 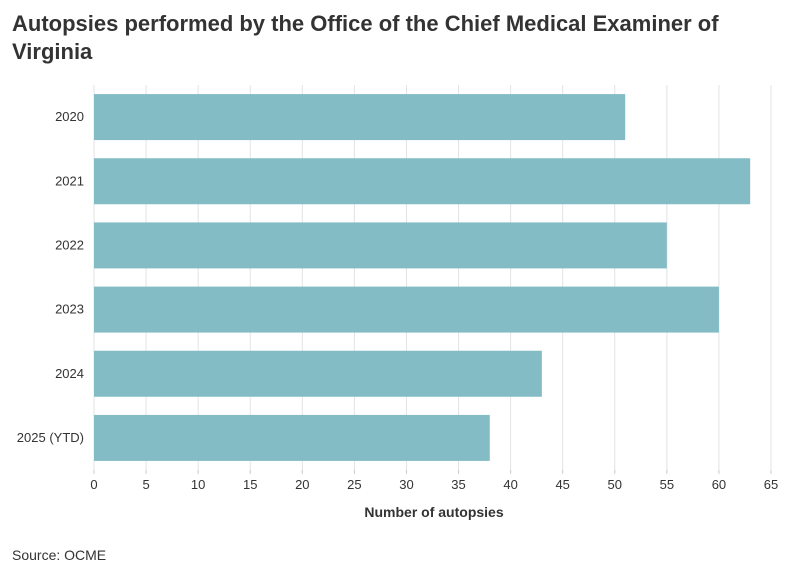 What do you see at coordinates (69, 244) in the screenshot?
I see `category-label: 2022` at bounding box center [69, 244].